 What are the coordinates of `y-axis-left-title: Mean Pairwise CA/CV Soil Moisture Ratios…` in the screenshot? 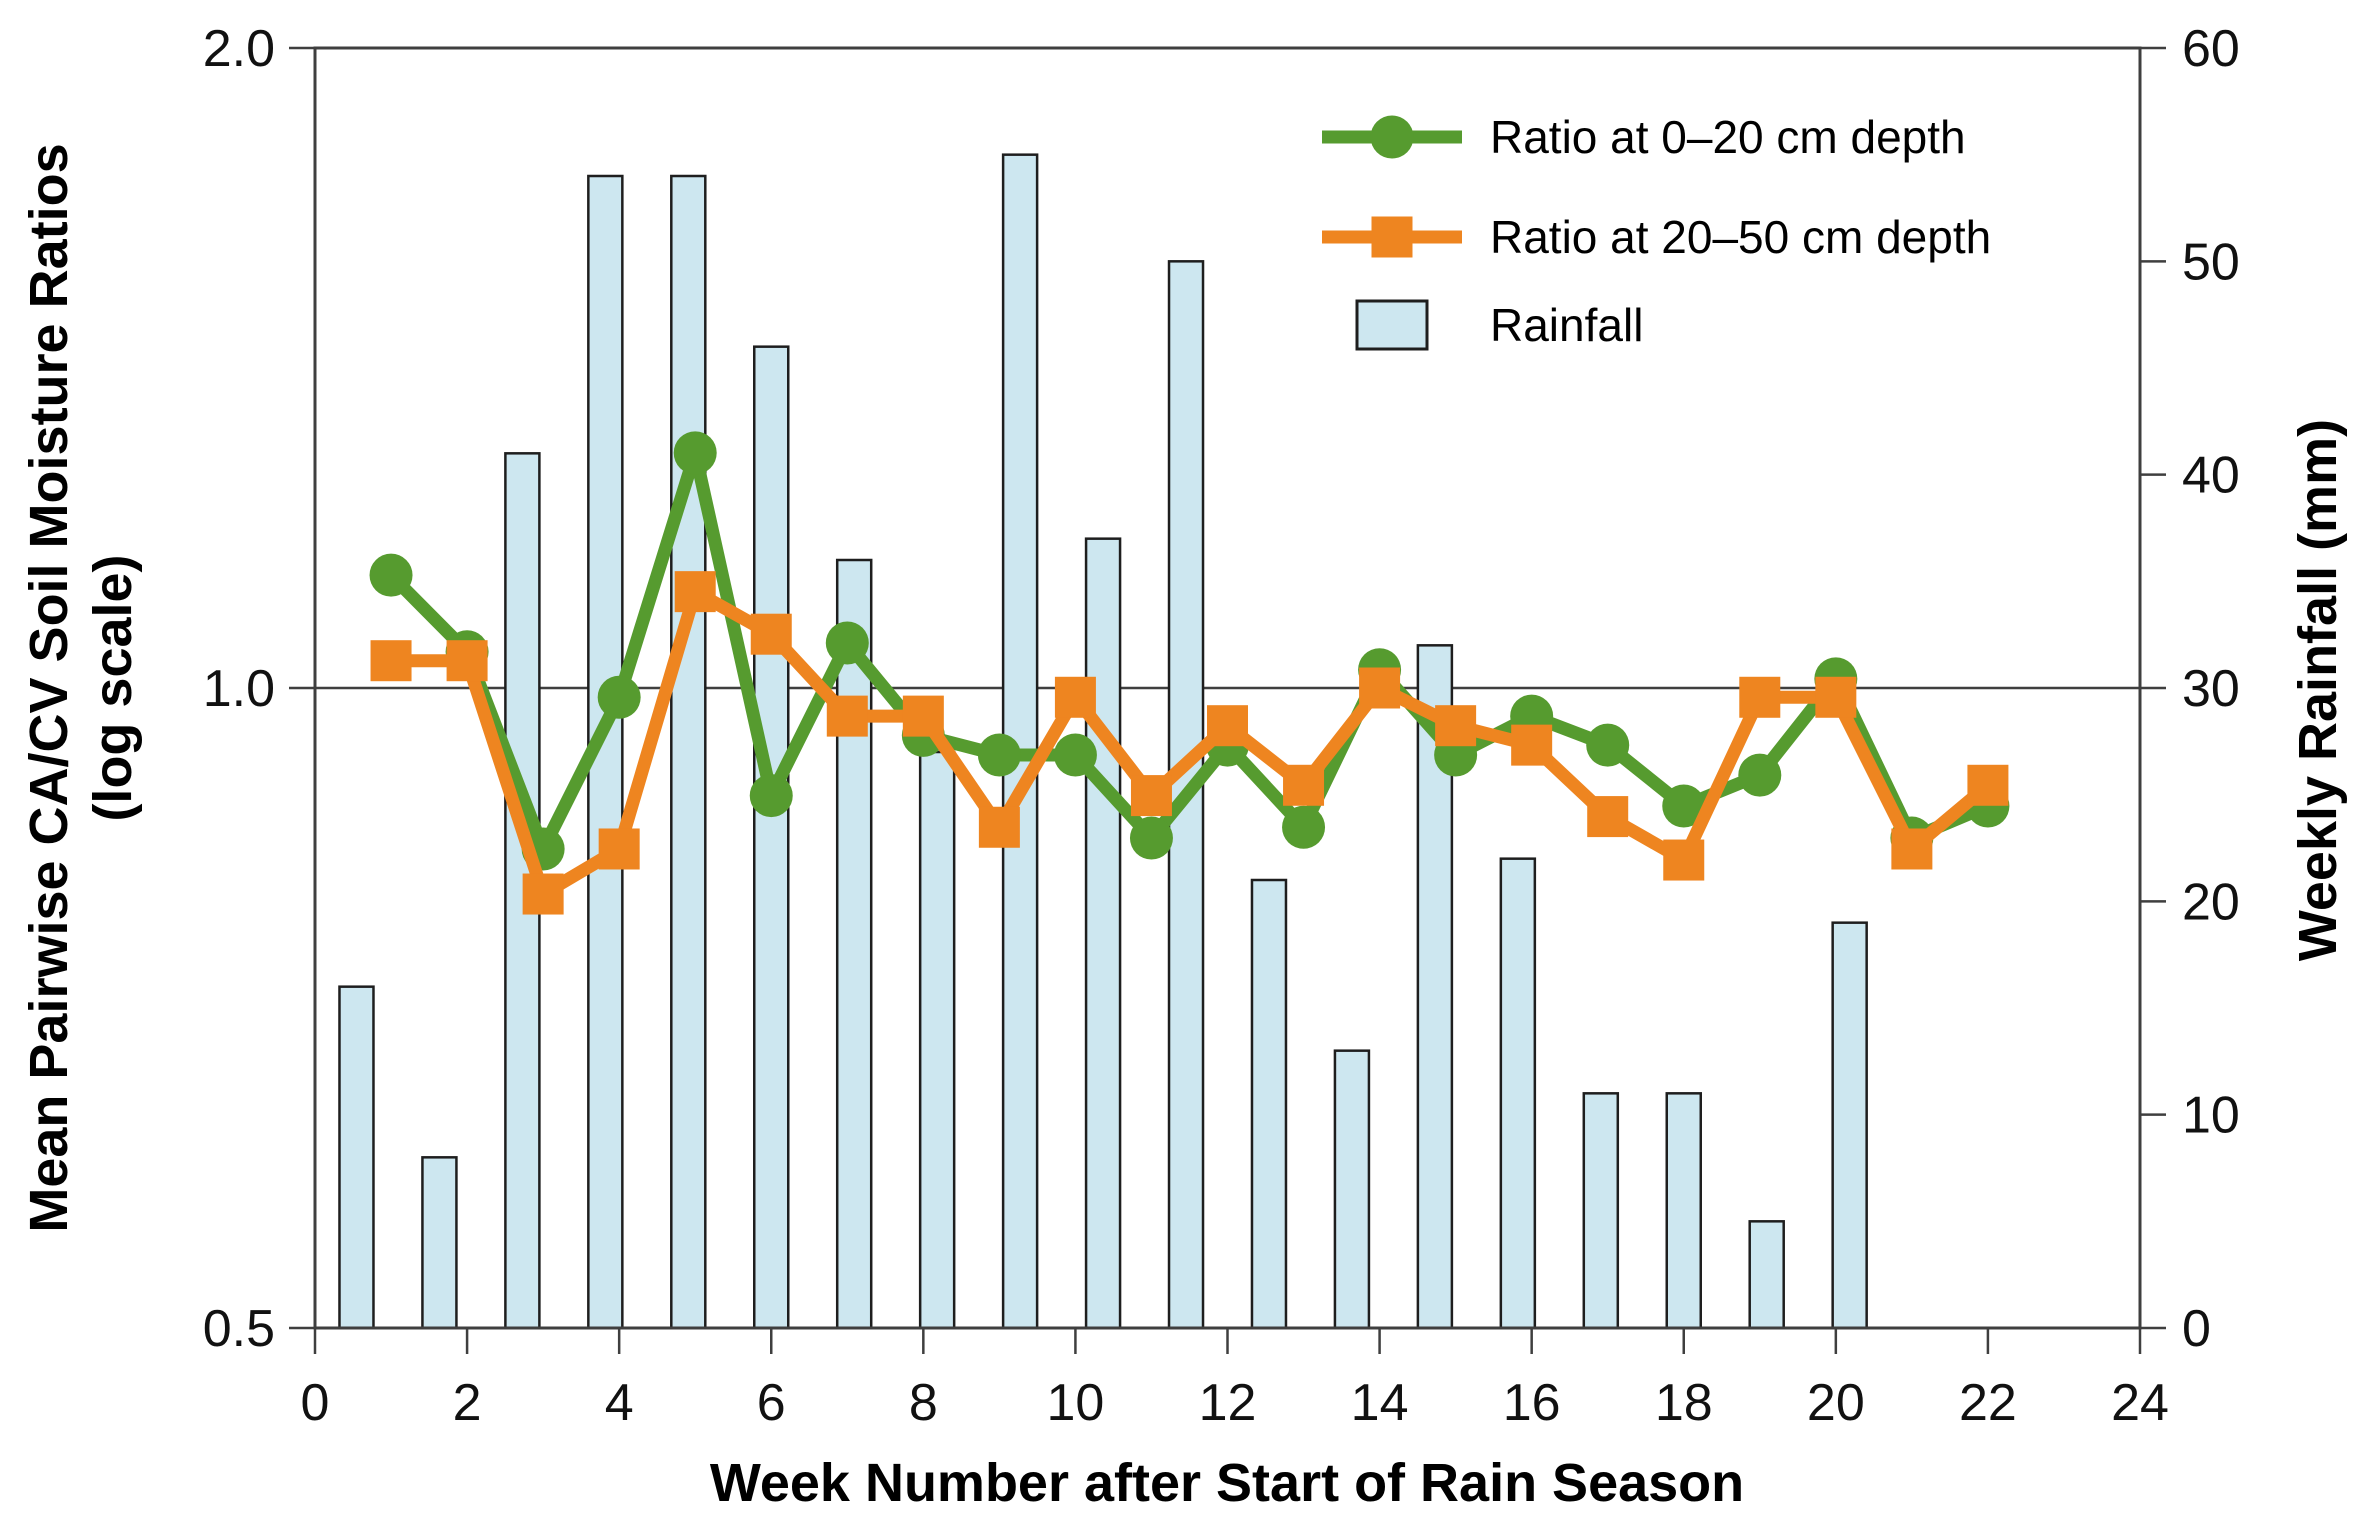 It's located at (82, 694).